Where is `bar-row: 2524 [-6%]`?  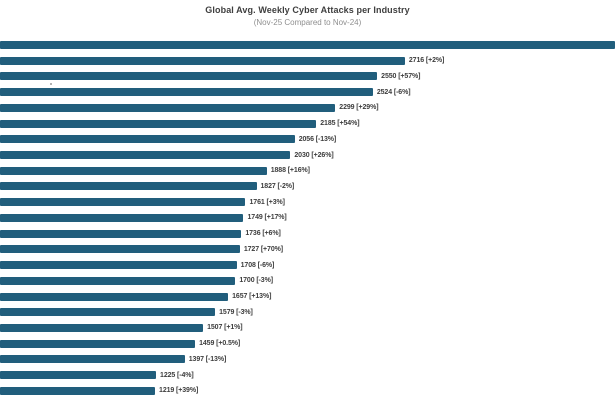 bar-row: 2524 [-6%] is located at coordinates (307, 92).